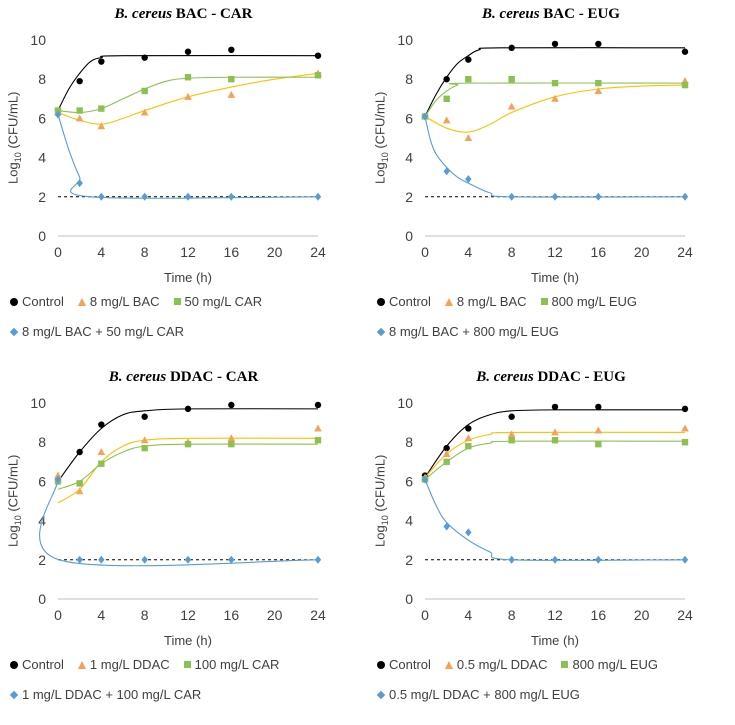  I want to click on legend-item: 0.5 mg/L DDAC + 800 mg/L EUG, so click(478, 694).